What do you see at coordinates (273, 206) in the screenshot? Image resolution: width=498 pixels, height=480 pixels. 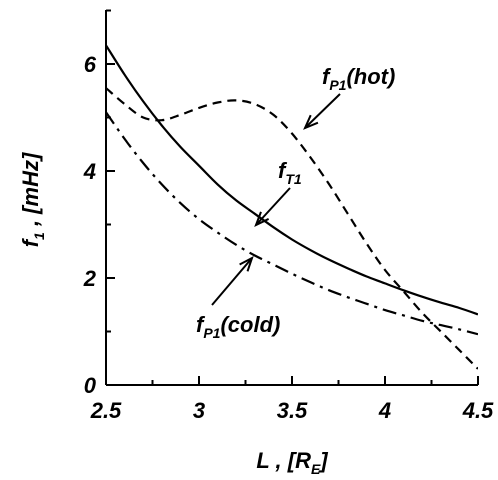 I see `annotation-arrow-fT1` at bounding box center [273, 206].